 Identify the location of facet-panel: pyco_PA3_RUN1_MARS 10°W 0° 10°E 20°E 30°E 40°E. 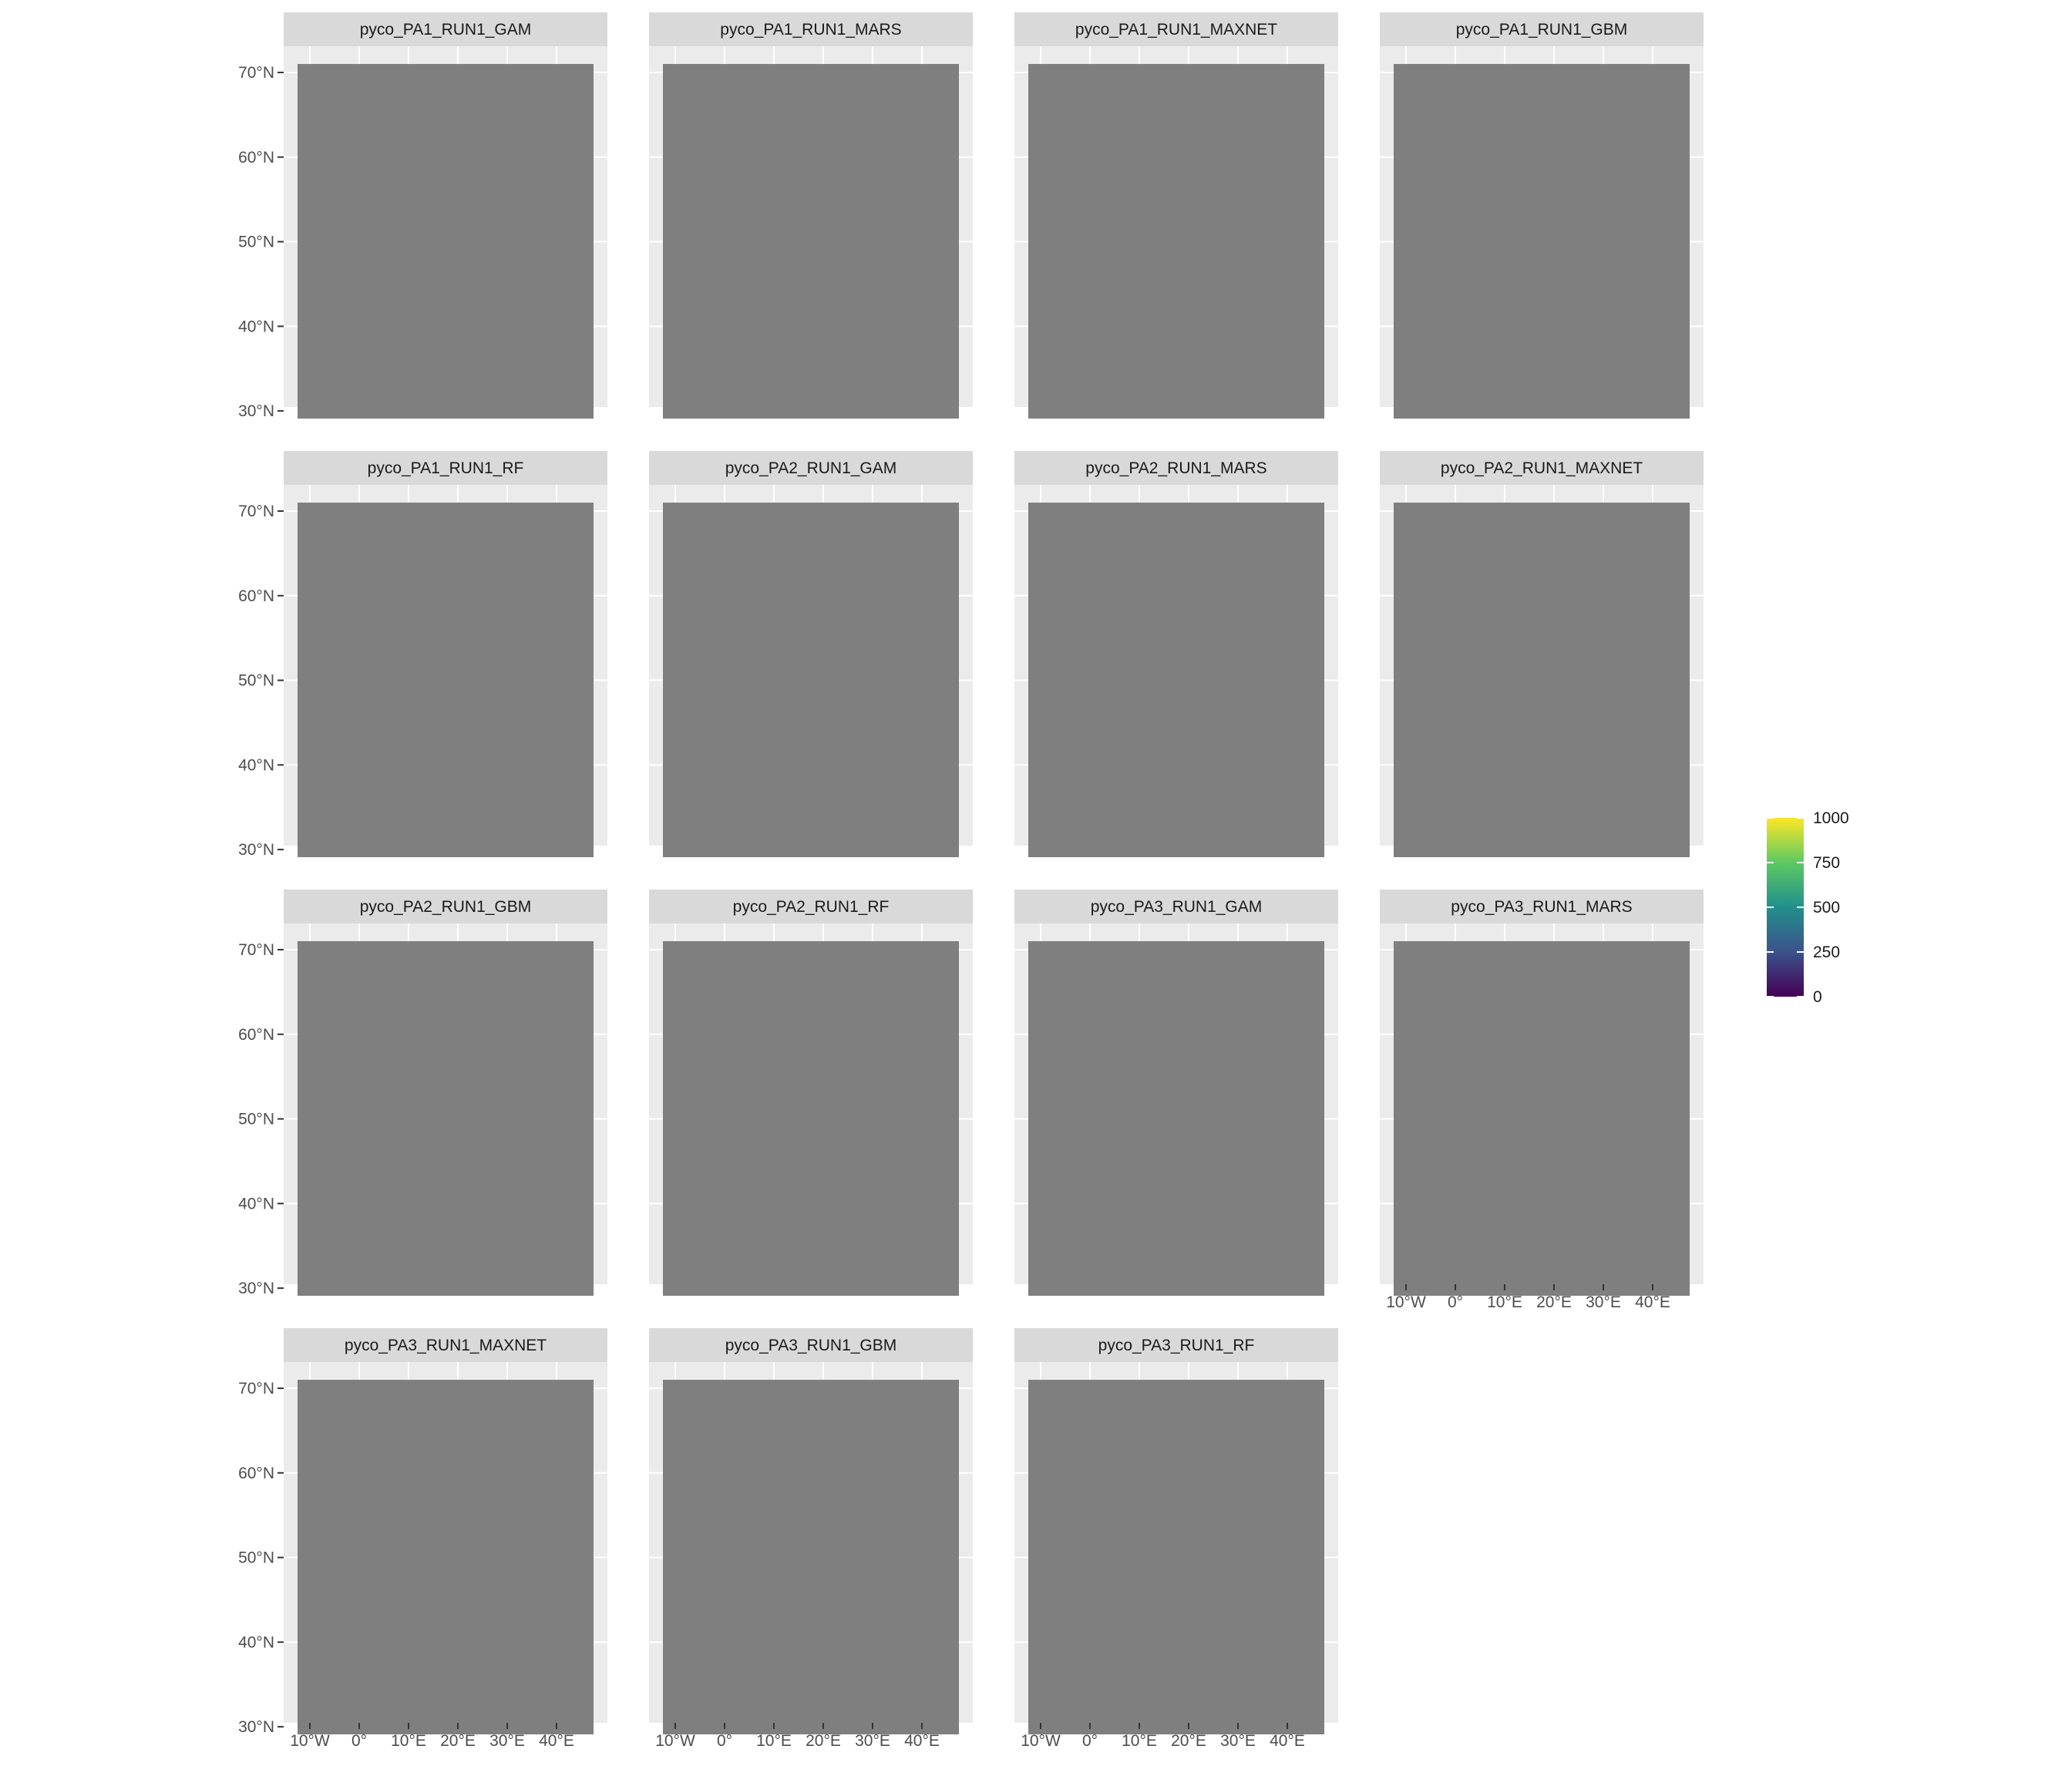
(1542, 1101).